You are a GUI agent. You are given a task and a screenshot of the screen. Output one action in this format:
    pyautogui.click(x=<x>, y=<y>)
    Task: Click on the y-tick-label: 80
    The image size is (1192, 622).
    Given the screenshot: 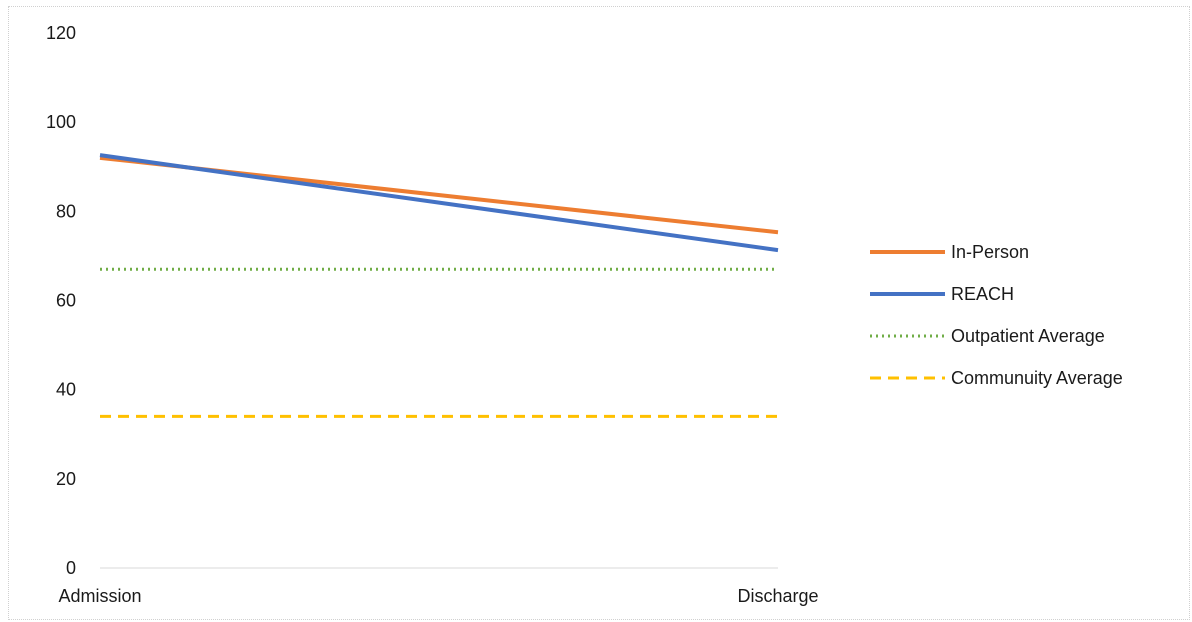 What is the action you would take?
    pyautogui.click(x=66, y=211)
    